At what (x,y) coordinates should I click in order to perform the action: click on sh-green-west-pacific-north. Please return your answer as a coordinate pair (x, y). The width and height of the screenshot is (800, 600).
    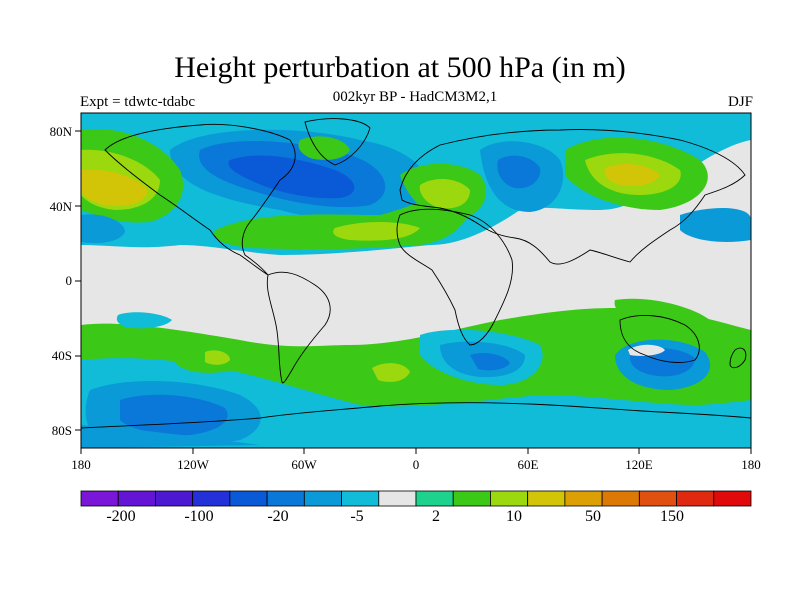
    Looking at the image, I should click on (662, 313).